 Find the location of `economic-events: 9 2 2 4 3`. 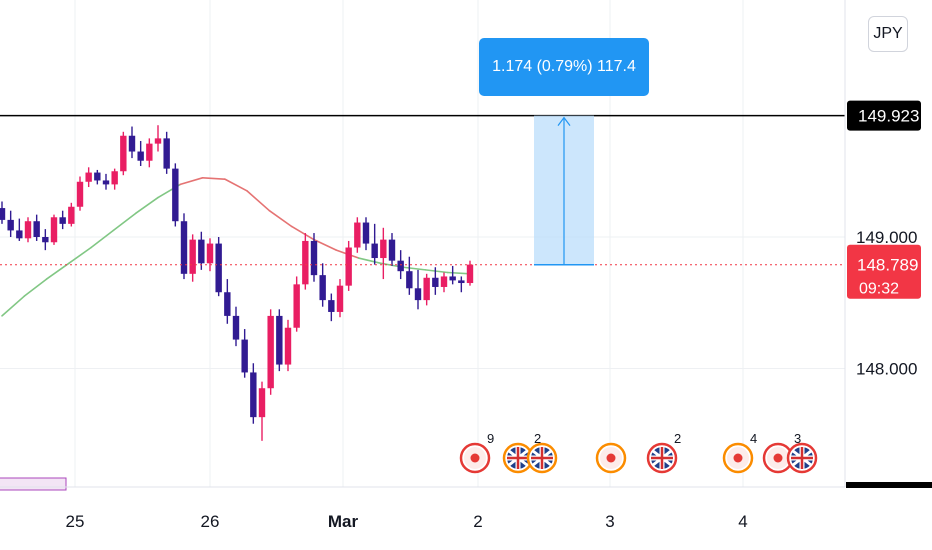

economic-events: 9 2 2 4 3 is located at coordinates (638, 452).